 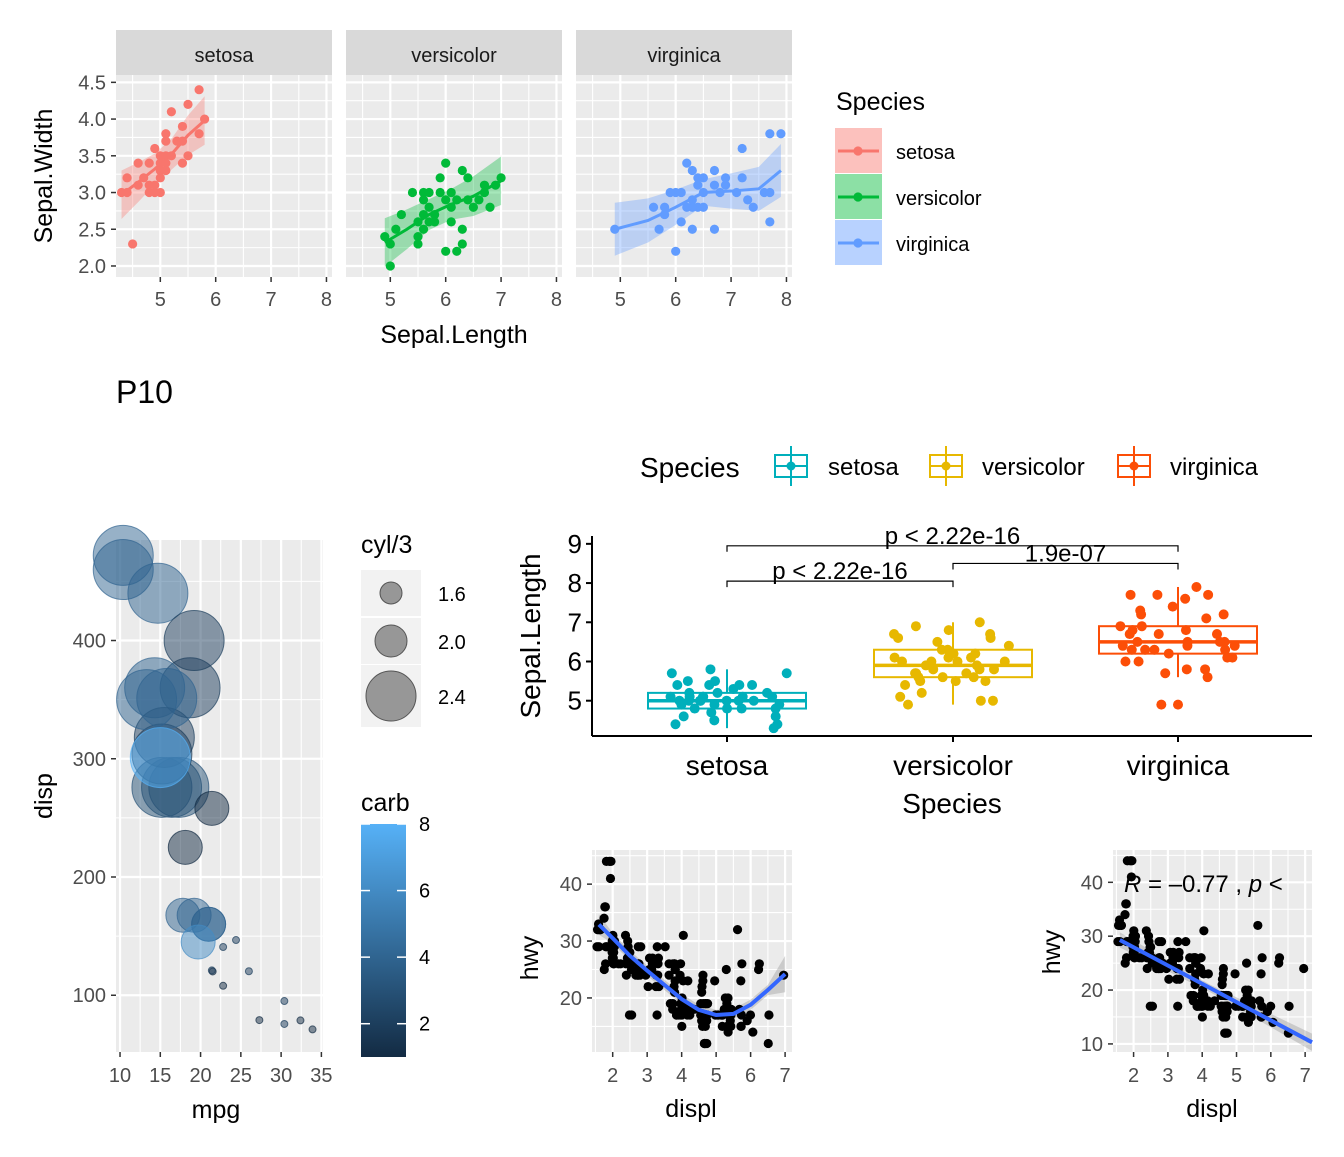 I want to click on x-tick-label: 5, so click(x=390, y=300).